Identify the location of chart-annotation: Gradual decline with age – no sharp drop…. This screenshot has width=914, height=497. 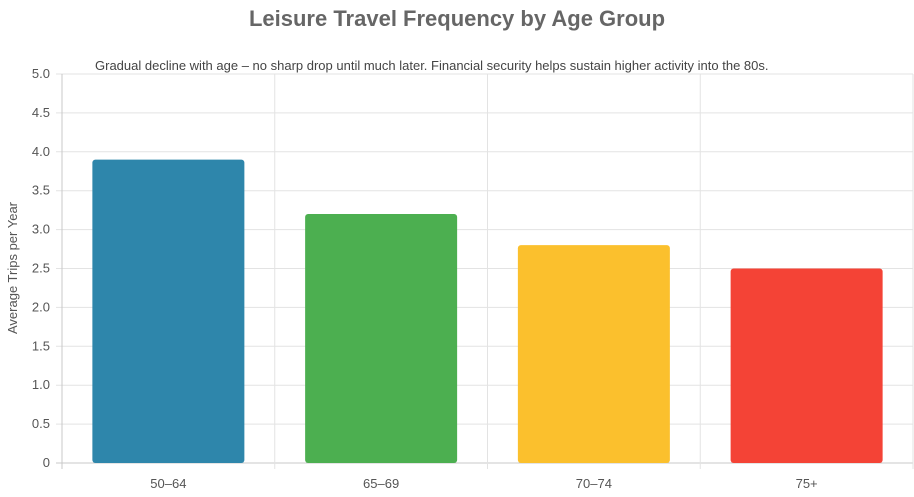
(431, 65).